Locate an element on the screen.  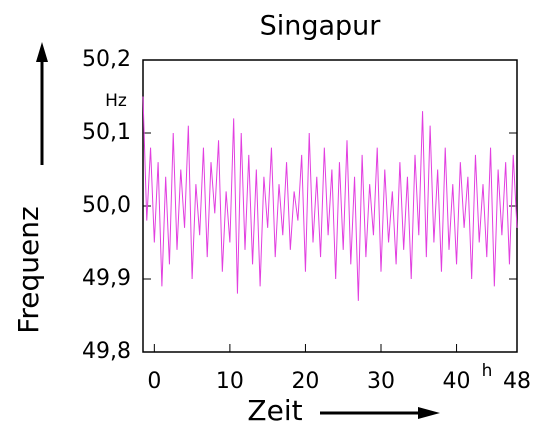
x-tick-label: 0 is located at coordinates (154, 381).